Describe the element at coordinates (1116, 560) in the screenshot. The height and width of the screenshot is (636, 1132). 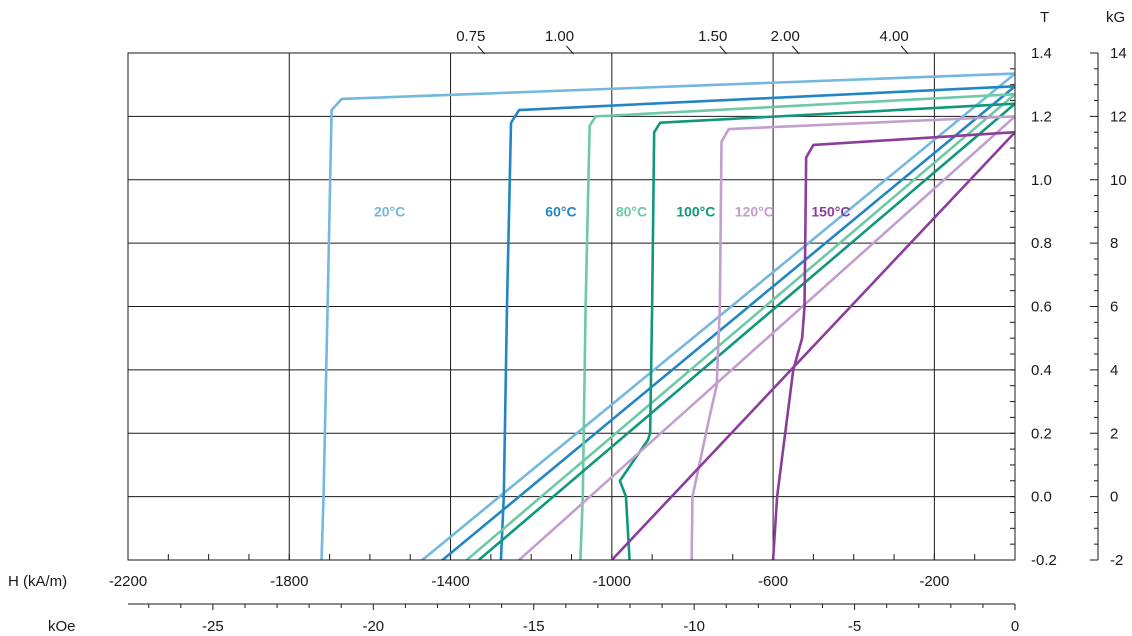
I see `y2-tick-label: -2` at that location.